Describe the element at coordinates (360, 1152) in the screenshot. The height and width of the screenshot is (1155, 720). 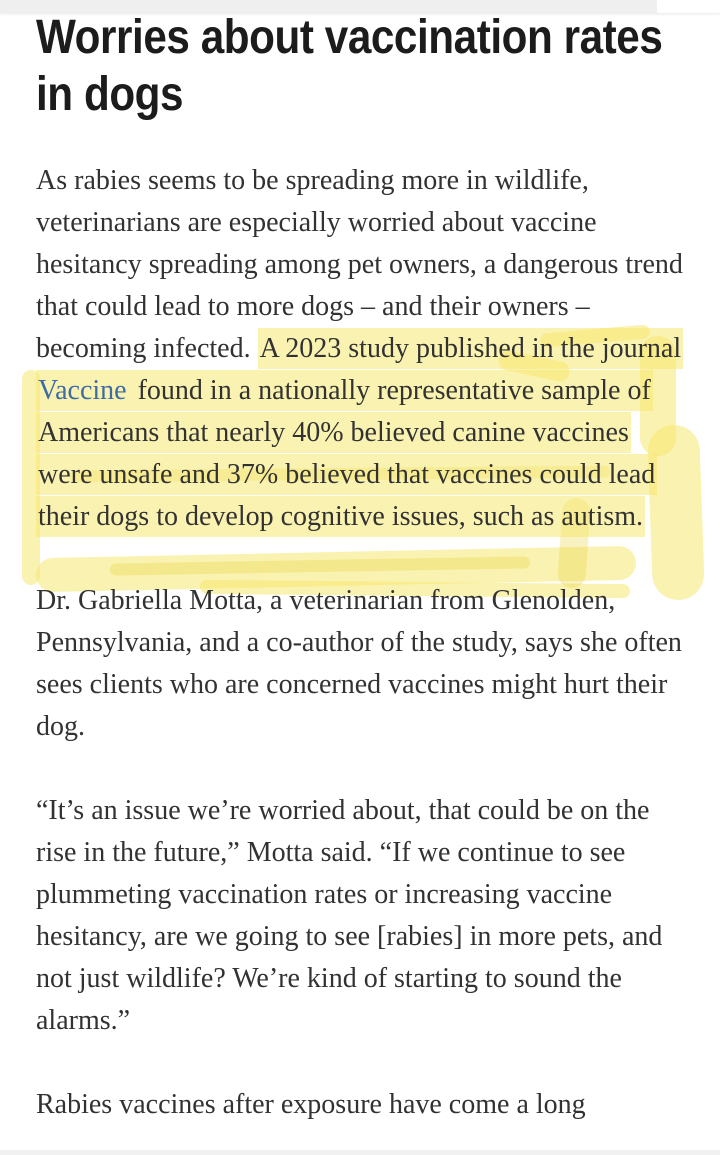
I see `bottom-strip` at that location.